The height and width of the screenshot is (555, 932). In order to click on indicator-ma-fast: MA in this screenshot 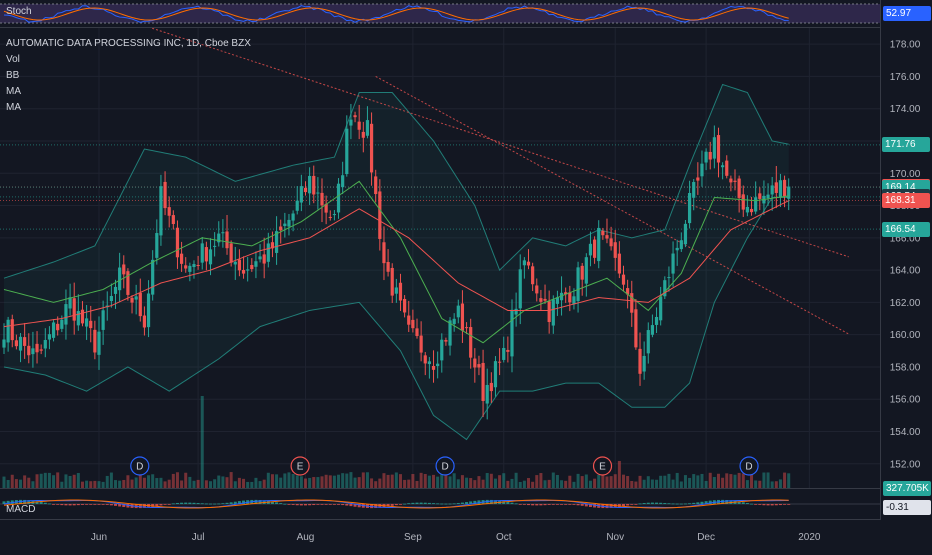, I will do `click(13, 91)`.